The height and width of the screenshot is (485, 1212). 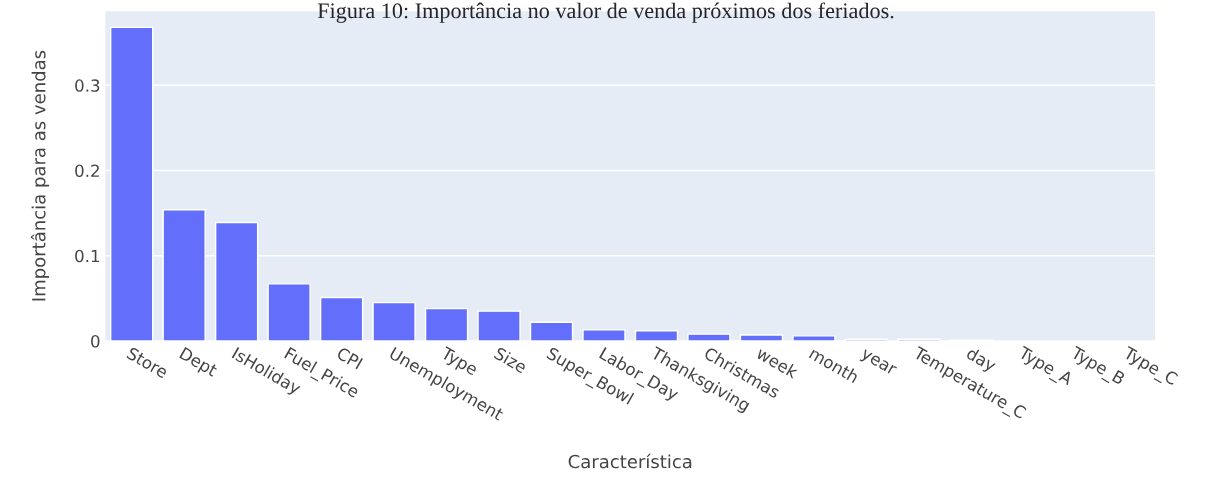 I want to click on y-tick-label: 0.3, so click(x=87, y=85).